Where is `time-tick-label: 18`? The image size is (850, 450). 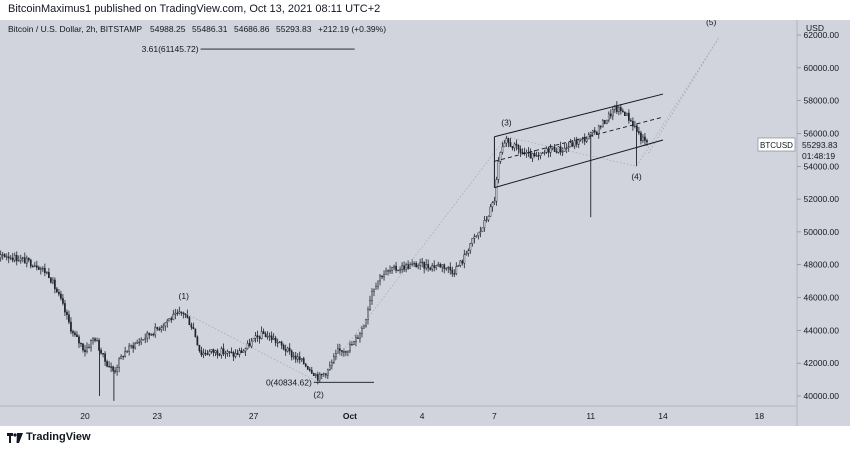 time-tick-label: 18 is located at coordinates (760, 416).